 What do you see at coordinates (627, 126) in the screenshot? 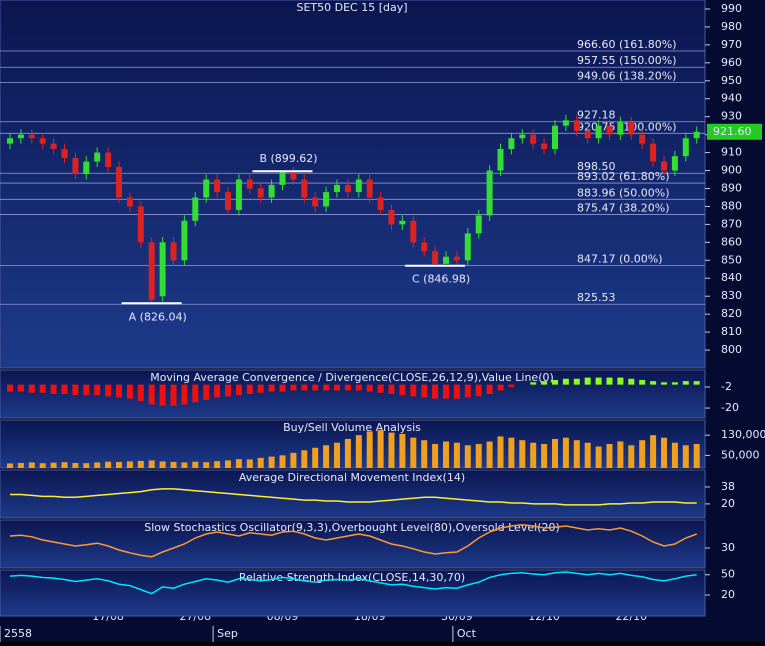
I see `fib-label: 920.75 (100.00%)` at bounding box center [627, 126].